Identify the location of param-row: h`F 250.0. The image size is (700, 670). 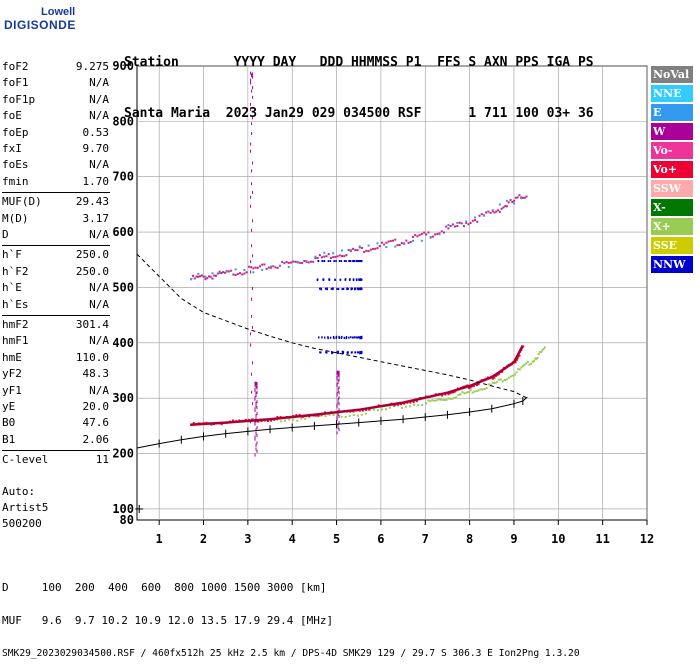
(55, 255).